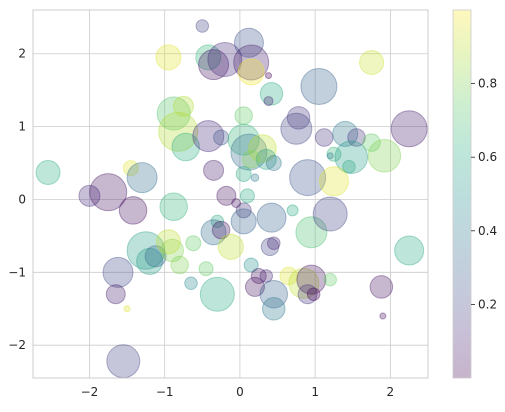 The image size is (505, 412). I want to click on y-tick-label: −1, so click(17, 272).